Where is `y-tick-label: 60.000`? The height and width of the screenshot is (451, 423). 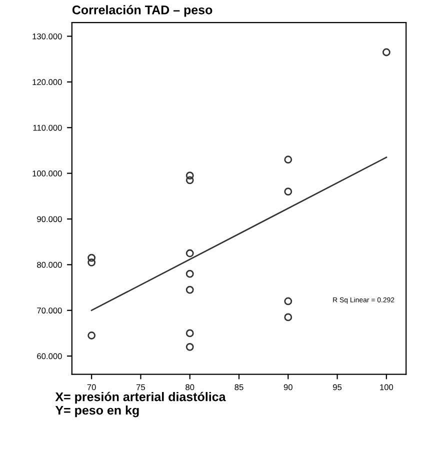
y-tick-label: 60.000 is located at coordinates (49, 356).